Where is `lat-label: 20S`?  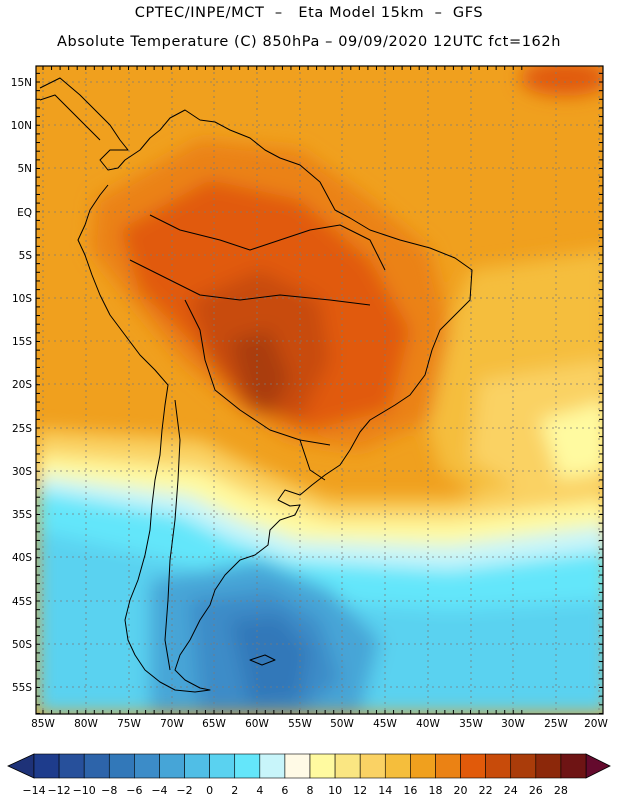 lat-label: 20S is located at coordinates (22, 385).